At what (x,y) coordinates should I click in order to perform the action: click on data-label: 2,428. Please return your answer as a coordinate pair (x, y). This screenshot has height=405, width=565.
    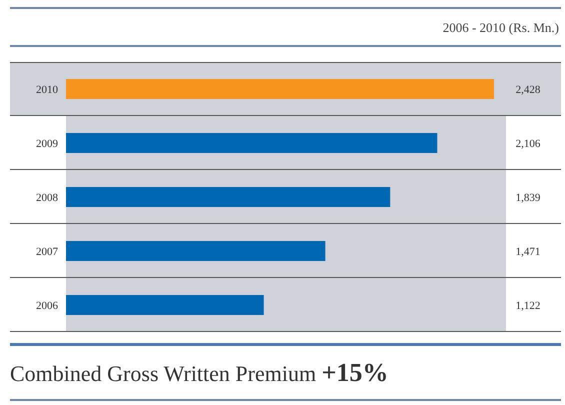
    Looking at the image, I should click on (528, 90).